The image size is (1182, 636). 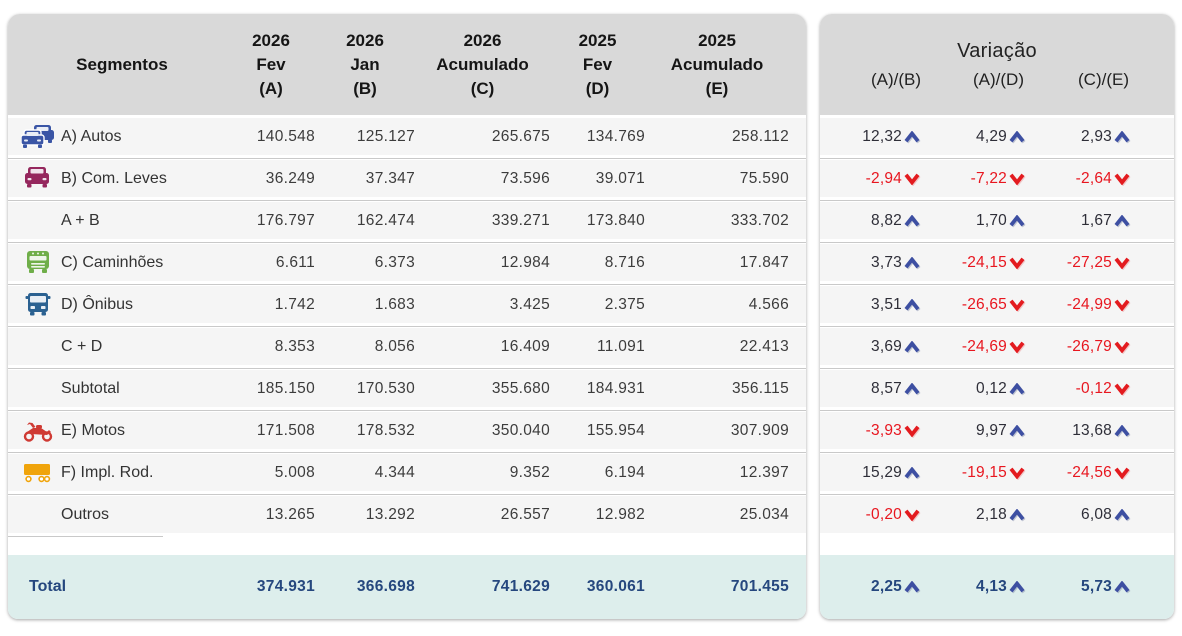 What do you see at coordinates (870, 389) in the screenshot?
I see `variation-cell: 8,57` at bounding box center [870, 389].